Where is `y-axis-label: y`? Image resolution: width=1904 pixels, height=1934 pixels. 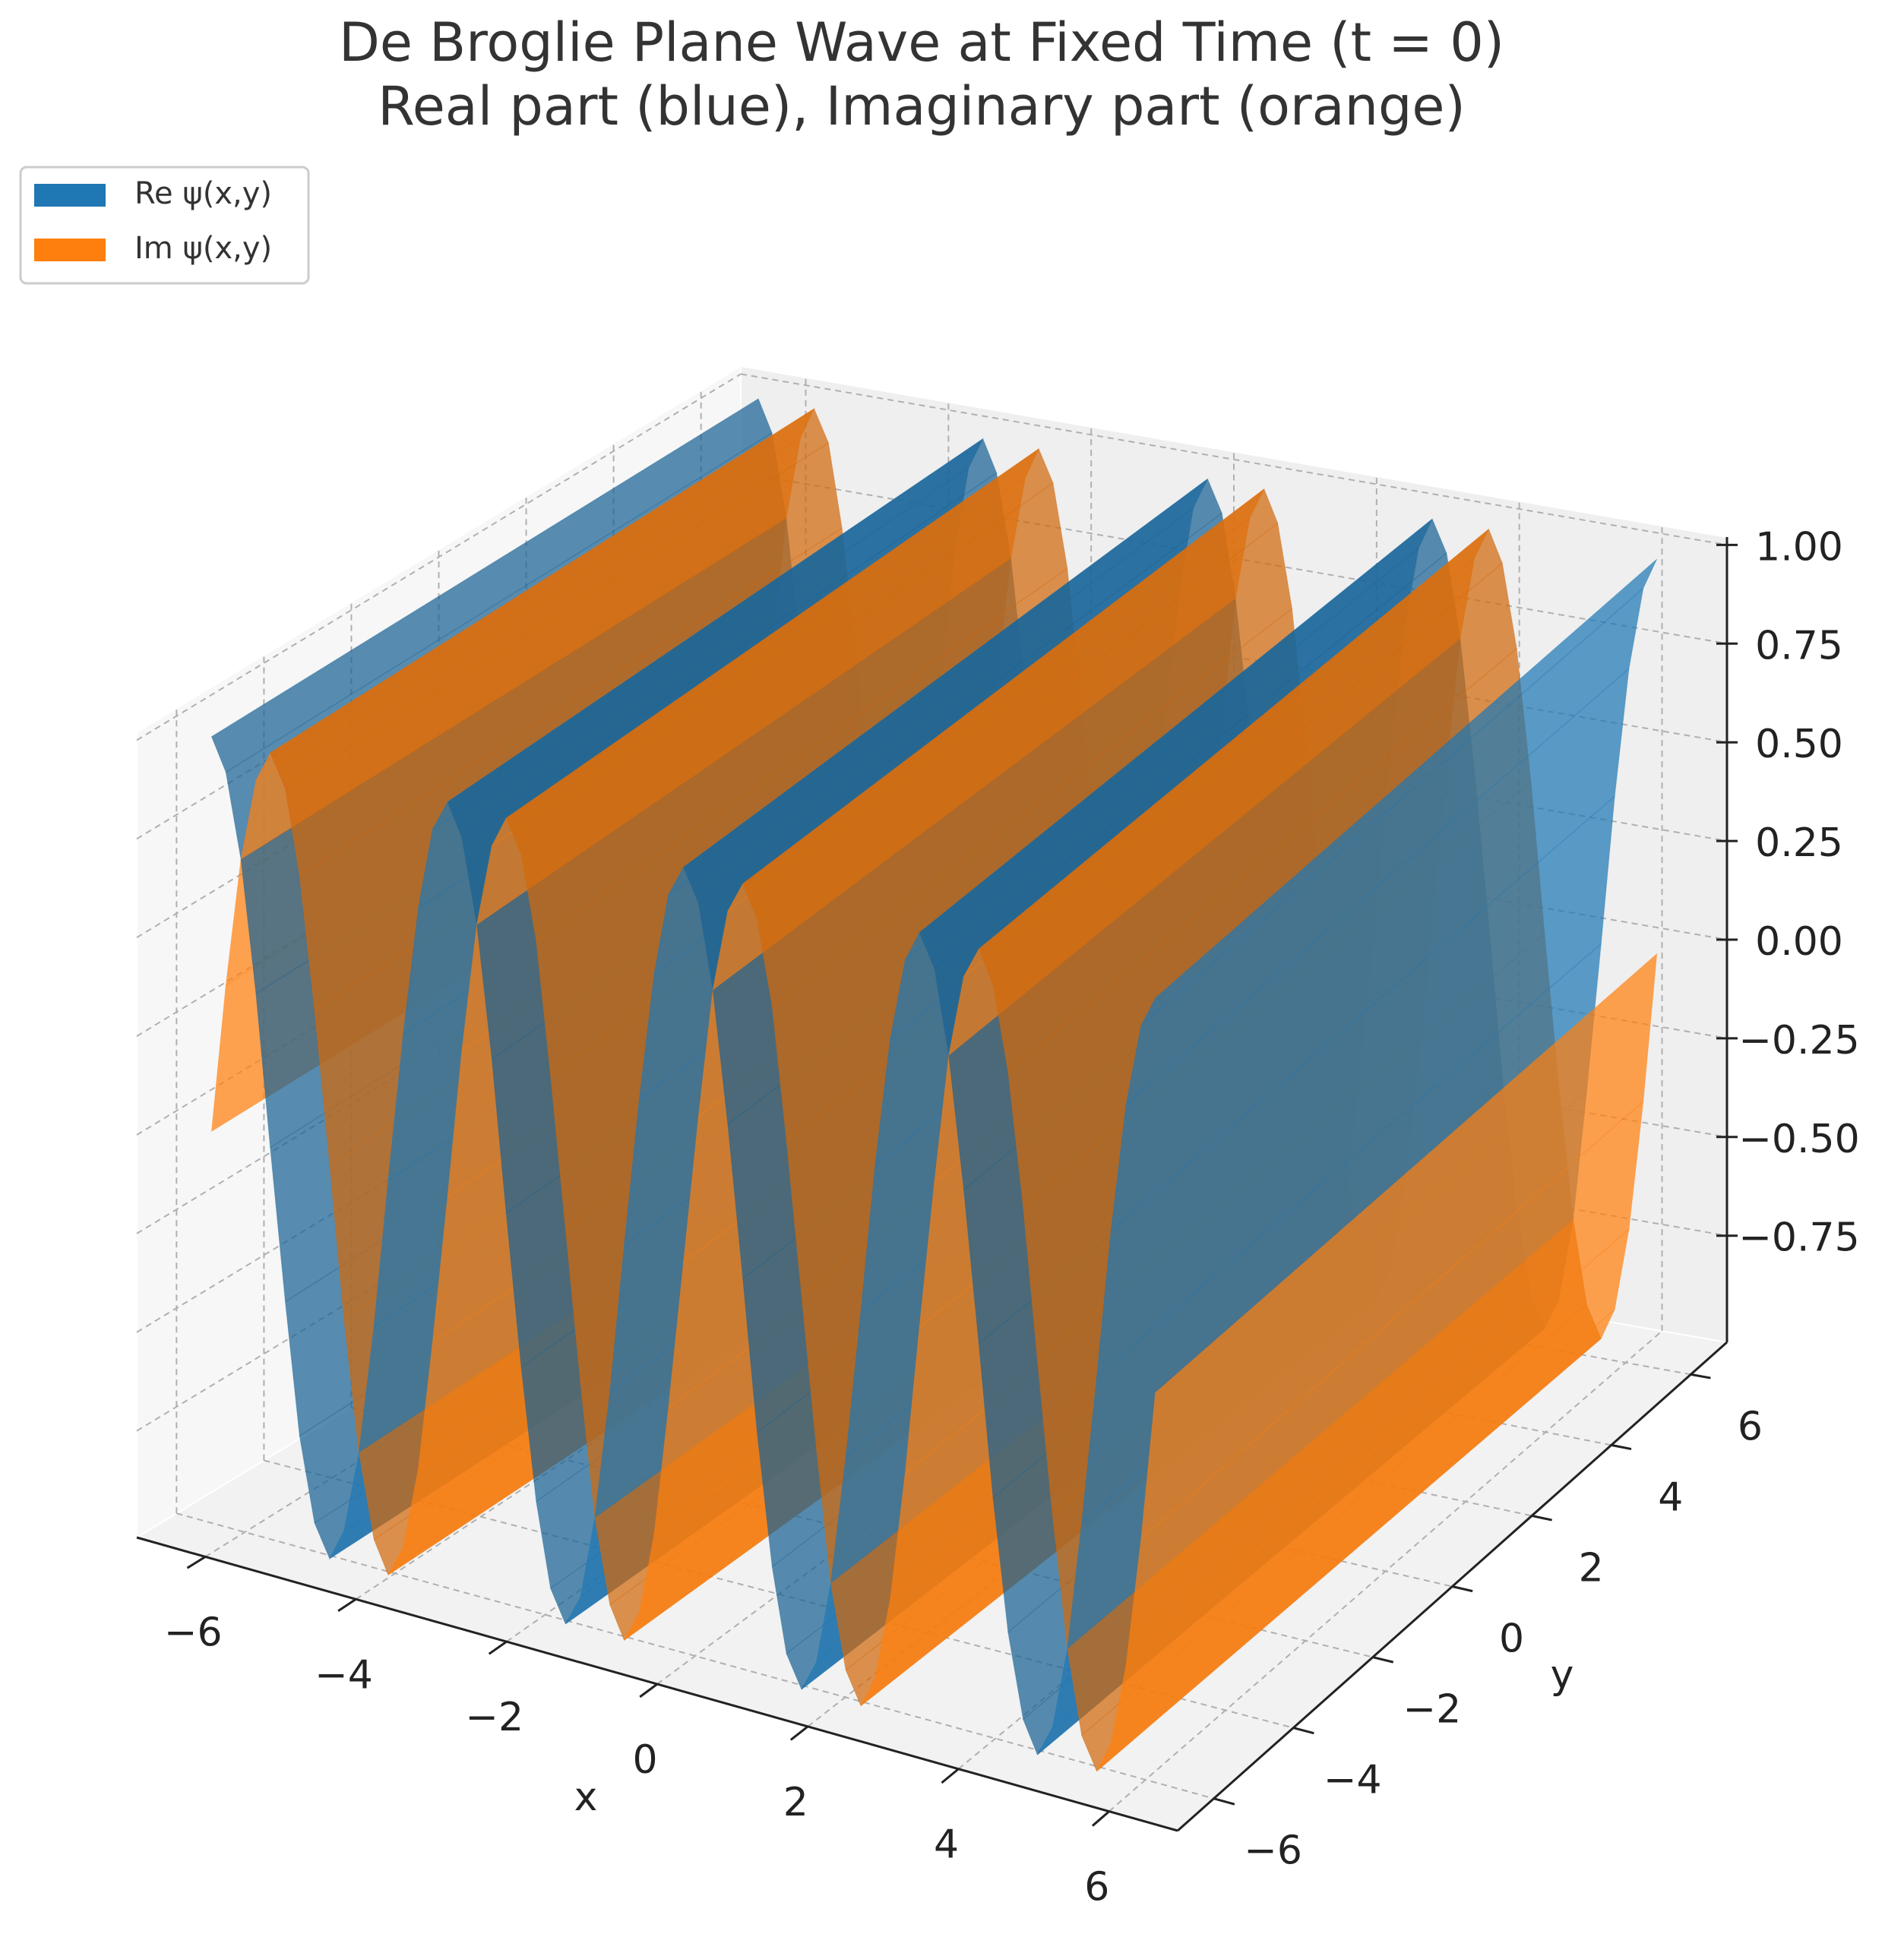
y-axis-label: y is located at coordinates (1562, 1675).